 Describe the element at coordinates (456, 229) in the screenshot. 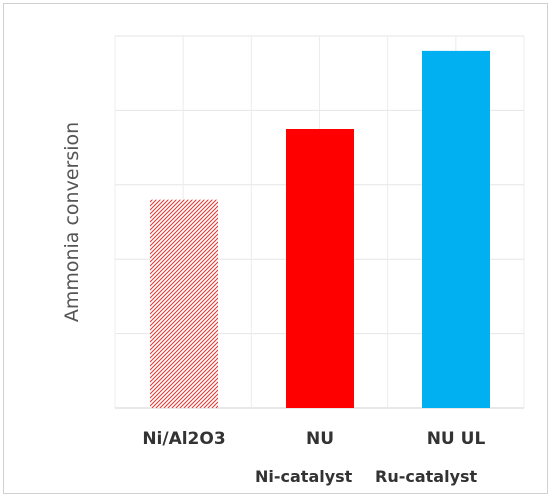

I see `bar-nu-ul` at that location.